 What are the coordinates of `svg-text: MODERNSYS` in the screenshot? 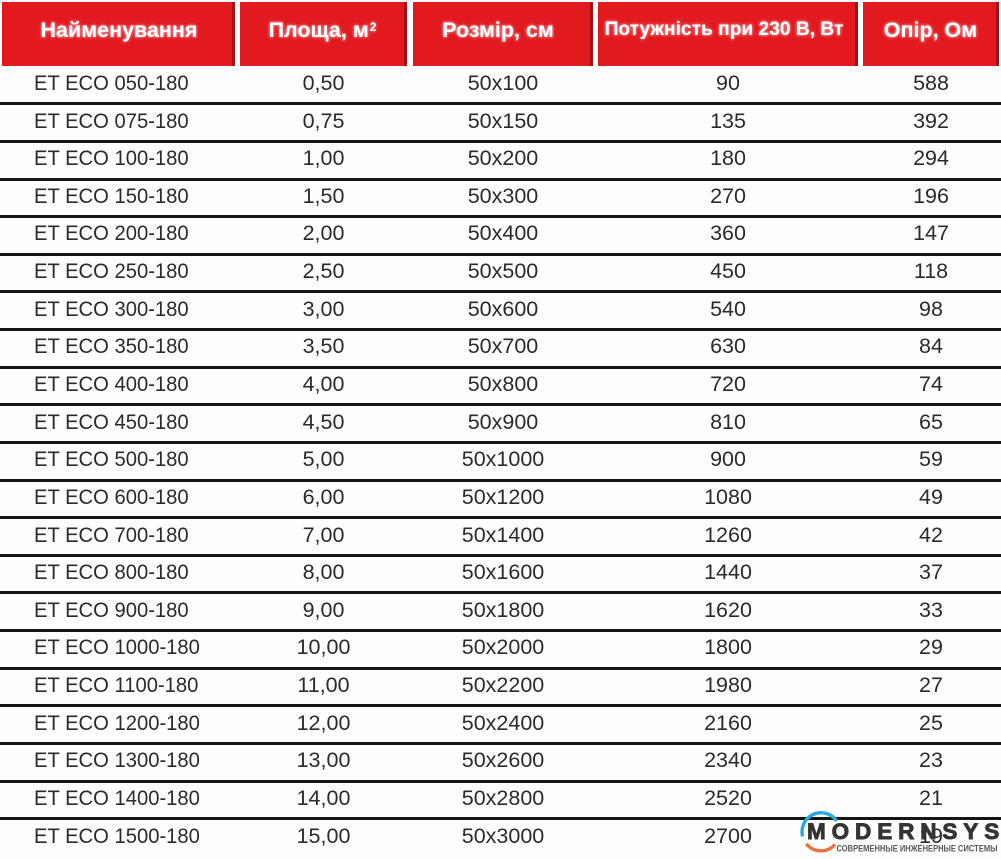 It's located at (904, 831).